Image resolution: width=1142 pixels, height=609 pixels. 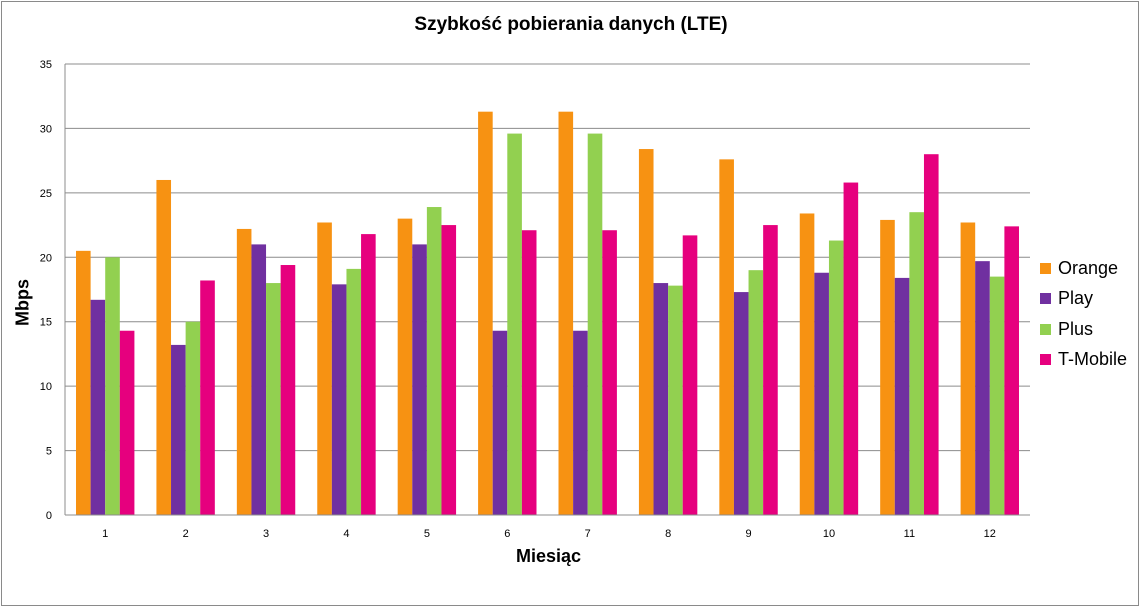 I want to click on y-tick-label: 25, so click(x=46, y=194).